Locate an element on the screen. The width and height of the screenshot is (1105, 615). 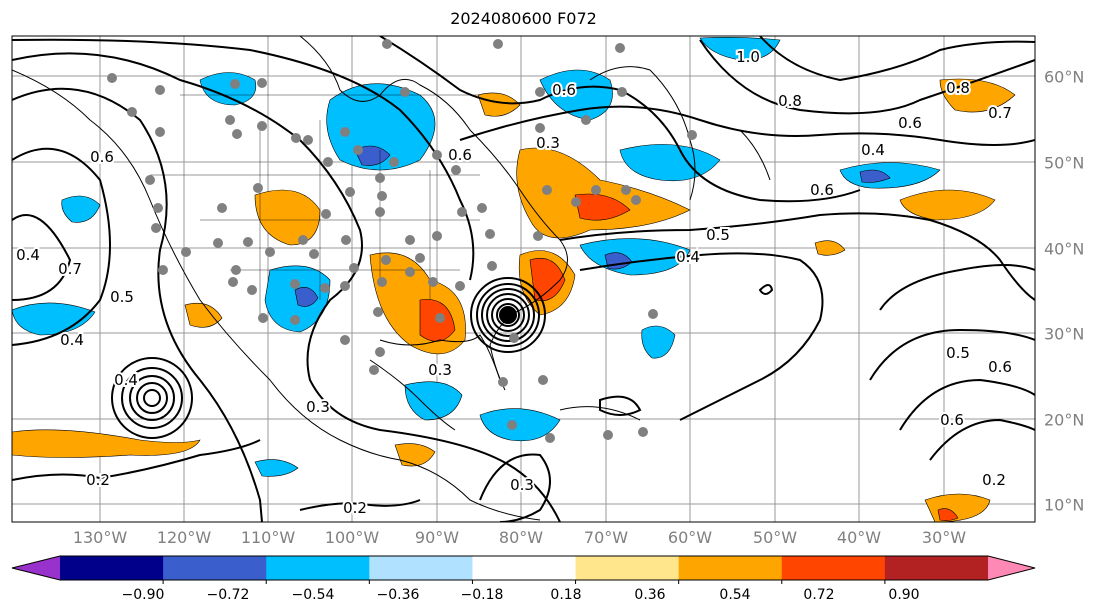
lon-label: 70°W is located at coordinates (606, 537).